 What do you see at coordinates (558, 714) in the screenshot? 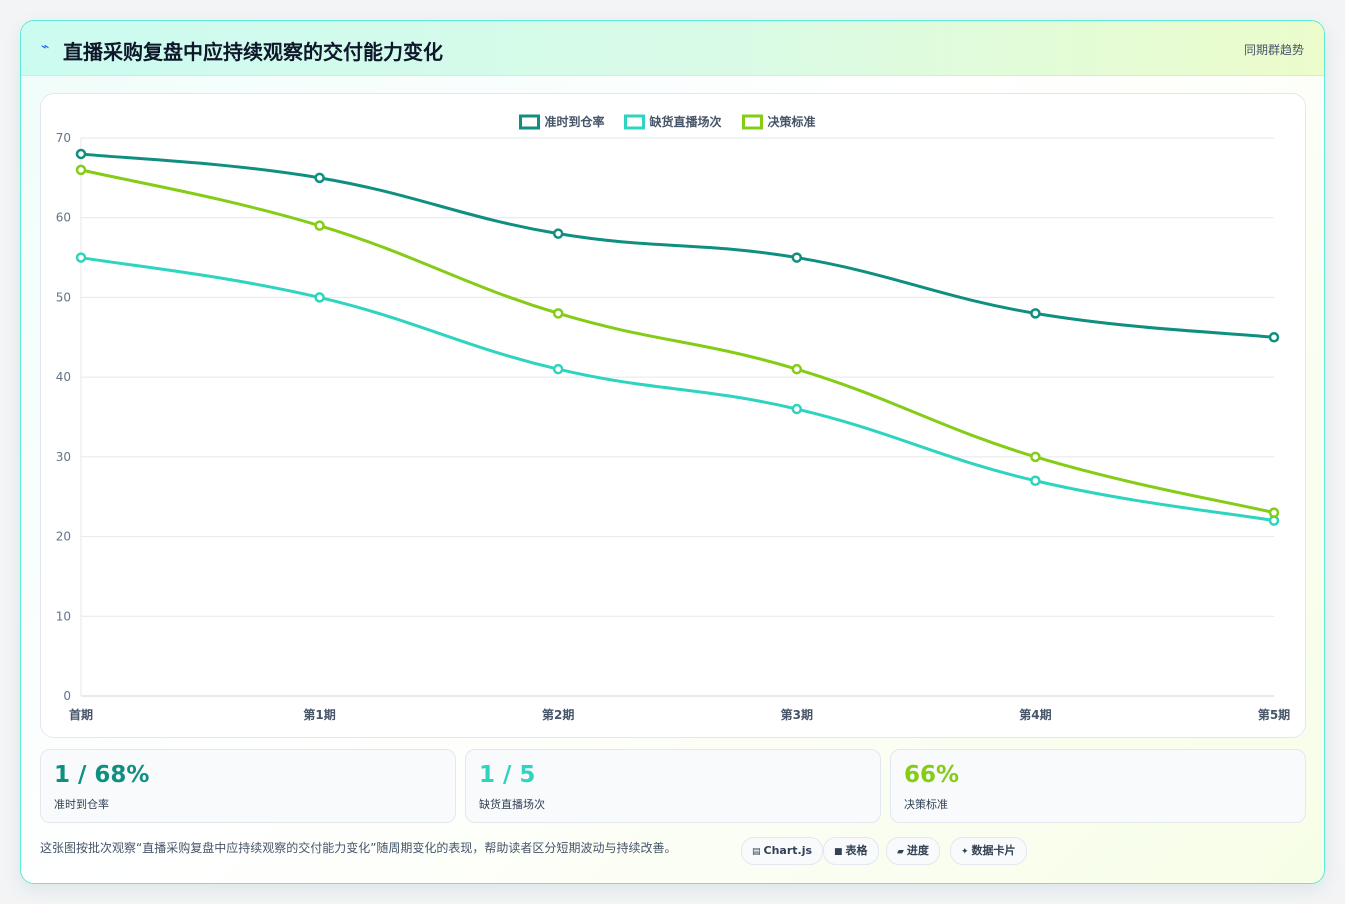
I see `x-tick-label: 第2期` at bounding box center [558, 714].